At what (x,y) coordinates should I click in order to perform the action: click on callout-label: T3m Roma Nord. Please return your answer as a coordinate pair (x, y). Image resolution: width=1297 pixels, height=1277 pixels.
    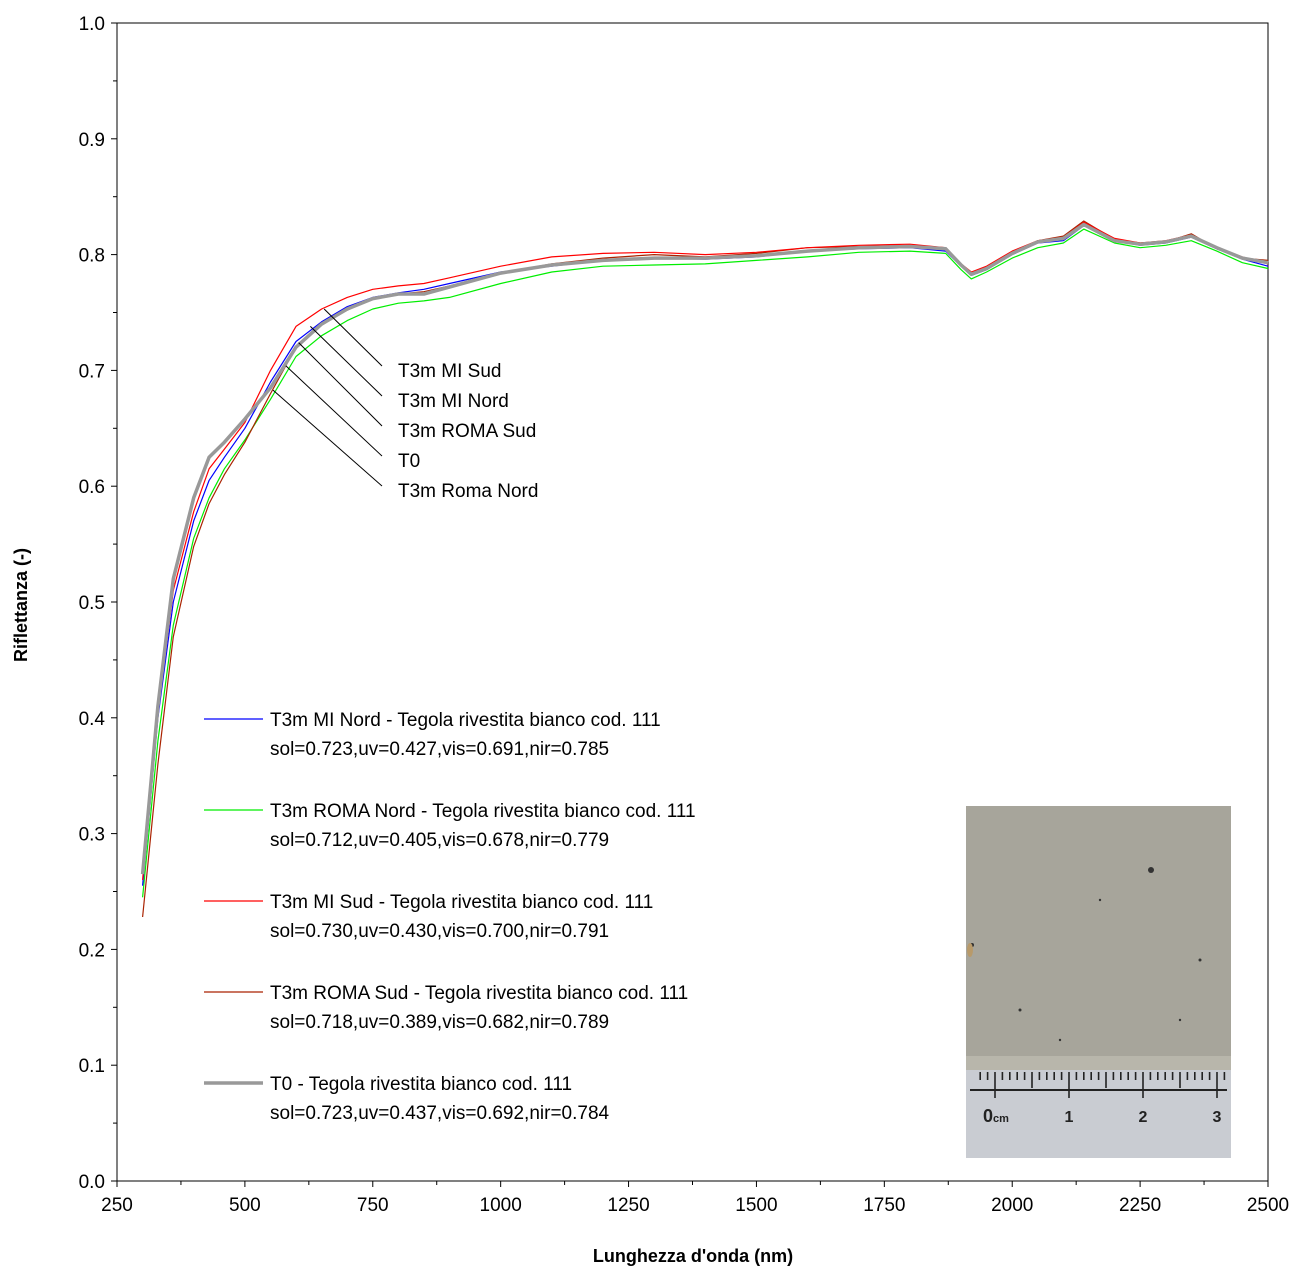
    Looking at the image, I should click on (468, 491).